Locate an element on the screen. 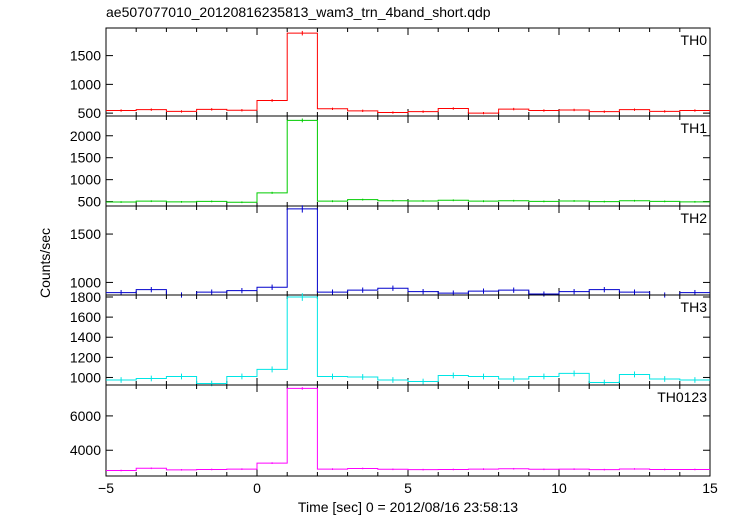 Image resolution: width=733 pixels, height=516 pixels. x-tick-label: 0 is located at coordinates (257, 488).